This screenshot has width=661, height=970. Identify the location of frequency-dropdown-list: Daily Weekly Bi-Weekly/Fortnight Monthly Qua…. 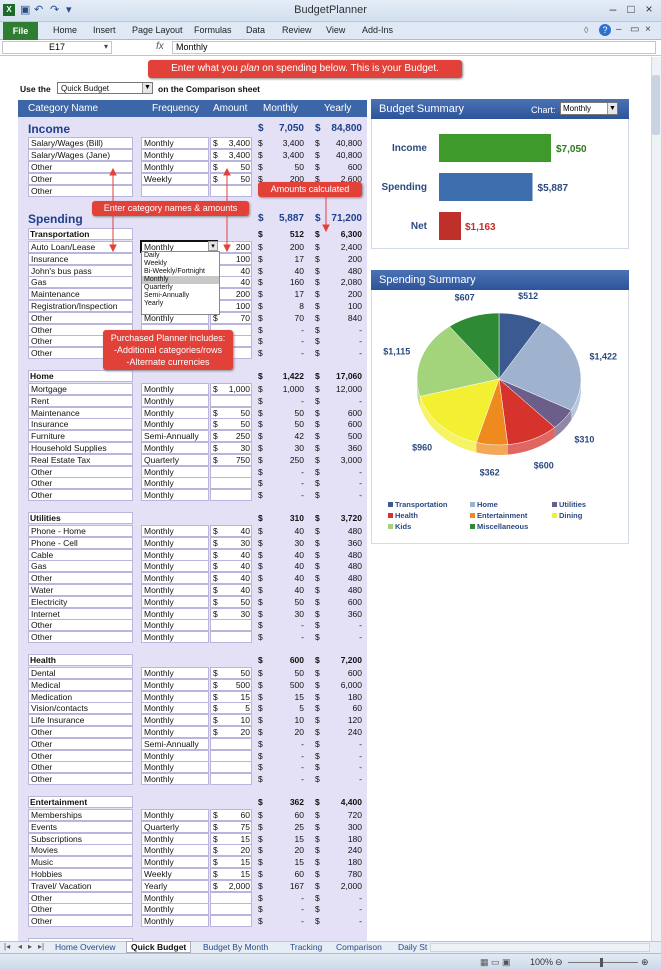
(180, 283).